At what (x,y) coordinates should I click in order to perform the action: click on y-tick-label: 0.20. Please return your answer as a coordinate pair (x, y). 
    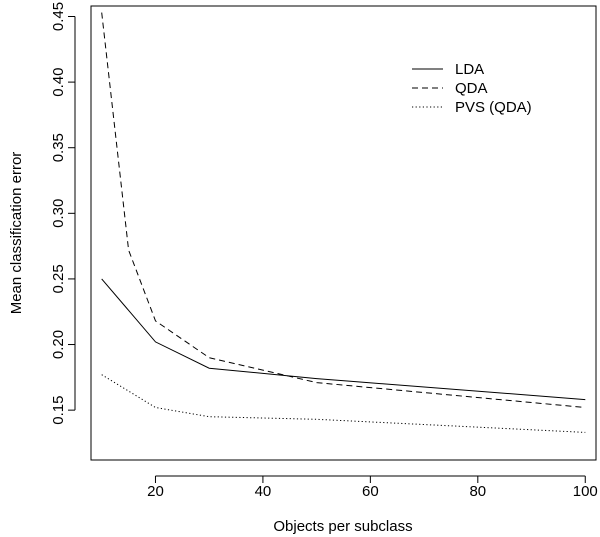
    Looking at the image, I should click on (58, 344).